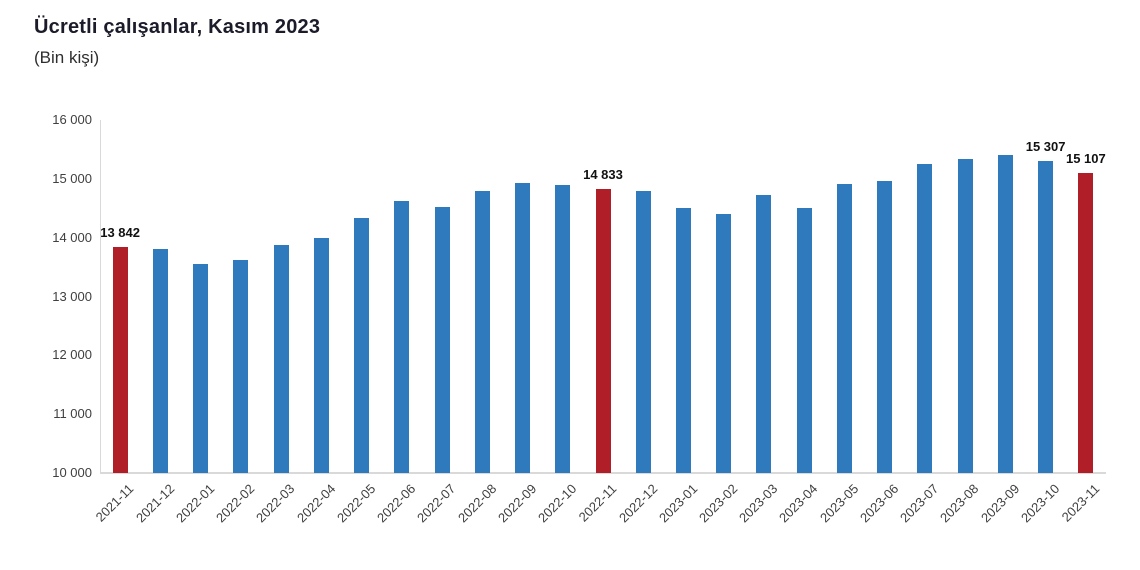 Image resolution: width=1140 pixels, height=570 pixels. I want to click on x-axis-tick-label: 2022-12, so click(637, 503).